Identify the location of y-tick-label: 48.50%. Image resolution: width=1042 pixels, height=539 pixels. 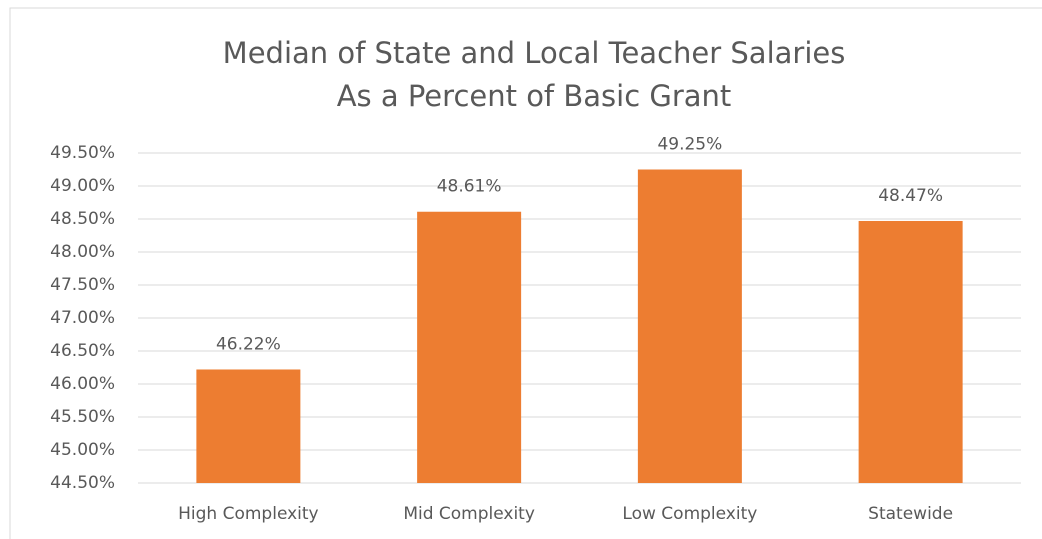
(82, 219).